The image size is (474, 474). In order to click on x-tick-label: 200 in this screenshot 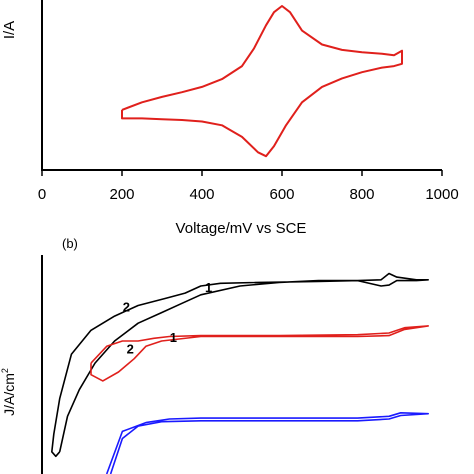, I will do `click(121, 194)`.